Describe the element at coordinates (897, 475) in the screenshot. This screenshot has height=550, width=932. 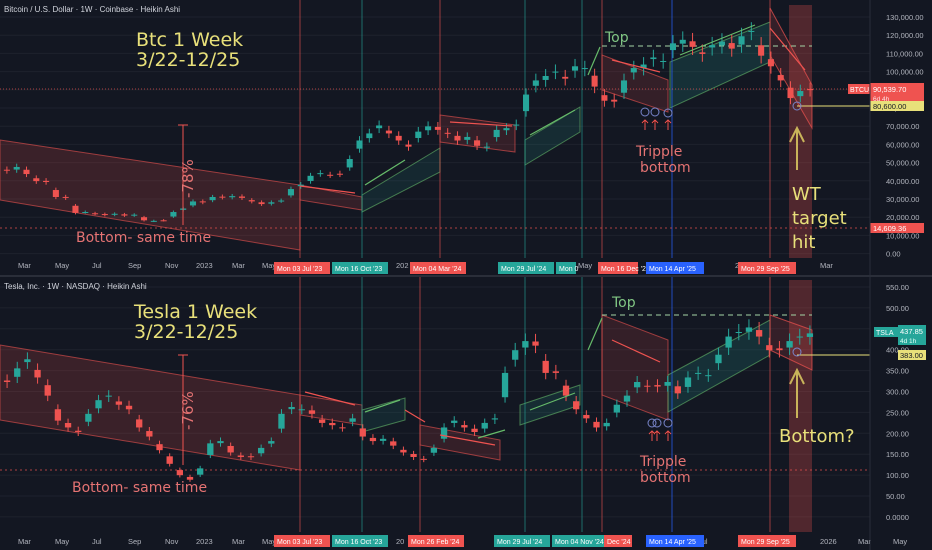
I see `y-tick-label: 100.00` at that location.